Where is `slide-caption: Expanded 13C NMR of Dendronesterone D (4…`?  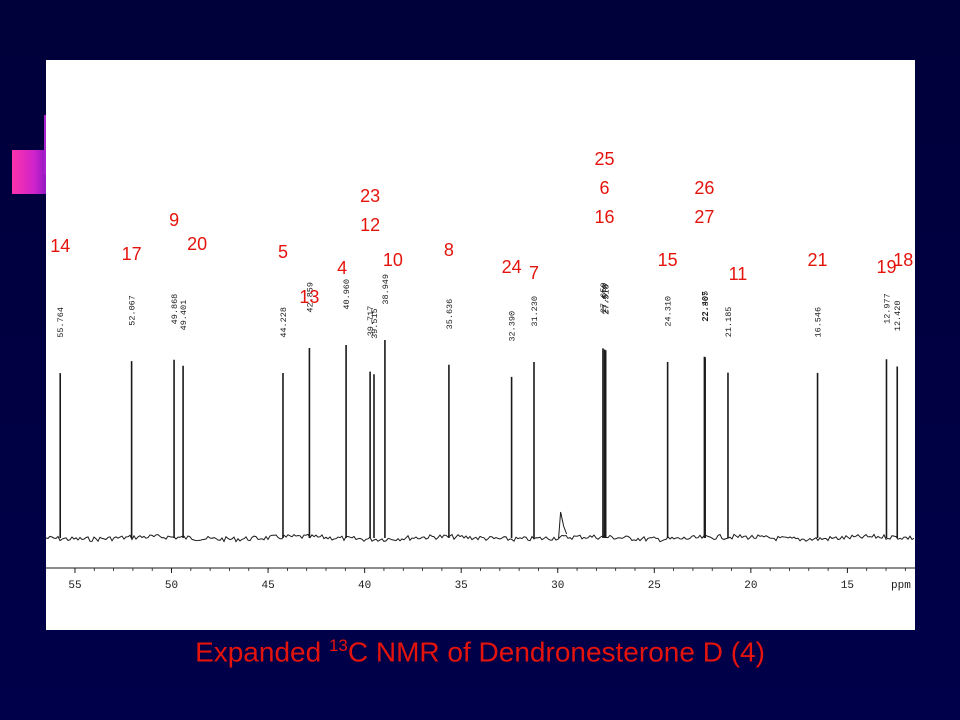 slide-caption: Expanded 13C NMR of Dendronesterone D (4… is located at coordinates (480, 652).